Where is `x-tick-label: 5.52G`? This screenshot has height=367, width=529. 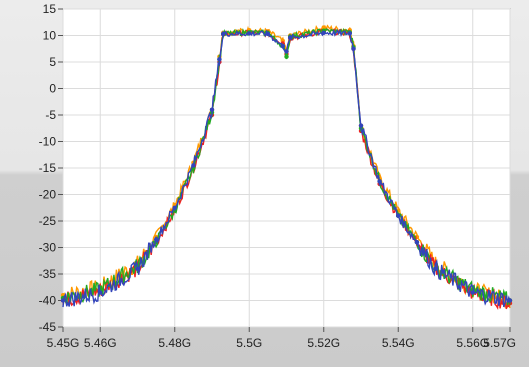 x-tick-label: 5.52G is located at coordinates (323, 343).